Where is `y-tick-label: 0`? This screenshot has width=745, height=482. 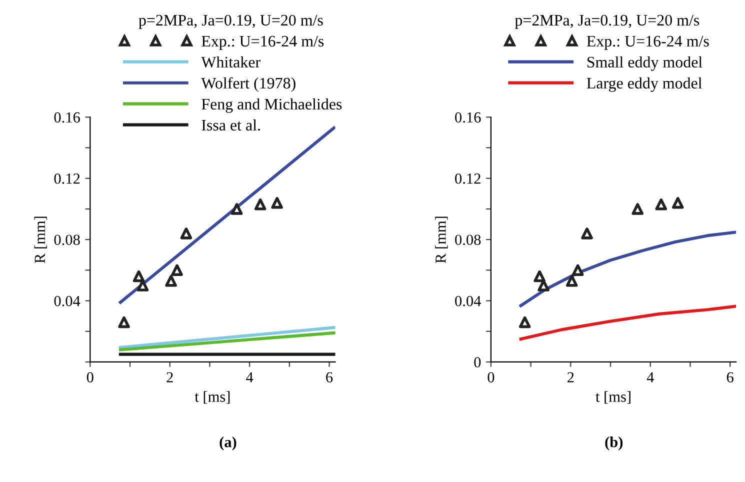 y-tick-label: 0 is located at coordinates (477, 362).